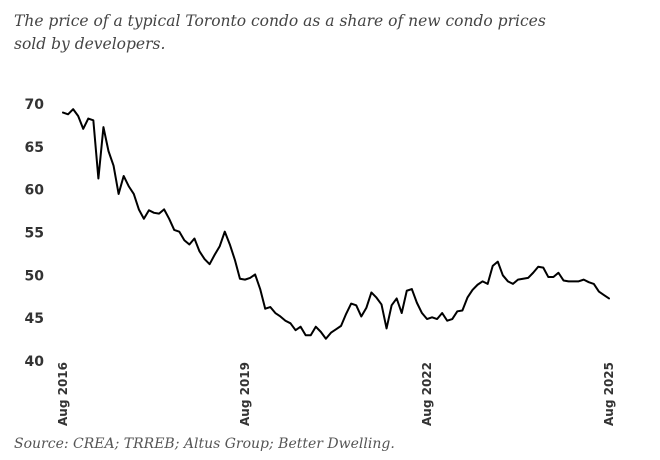 Image resolution: width=660 pixels, height=460 pixels. What do you see at coordinates (245, 394) in the screenshot?
I see `x-tick-label: Aug 2019` at bounding box center [245, 394].